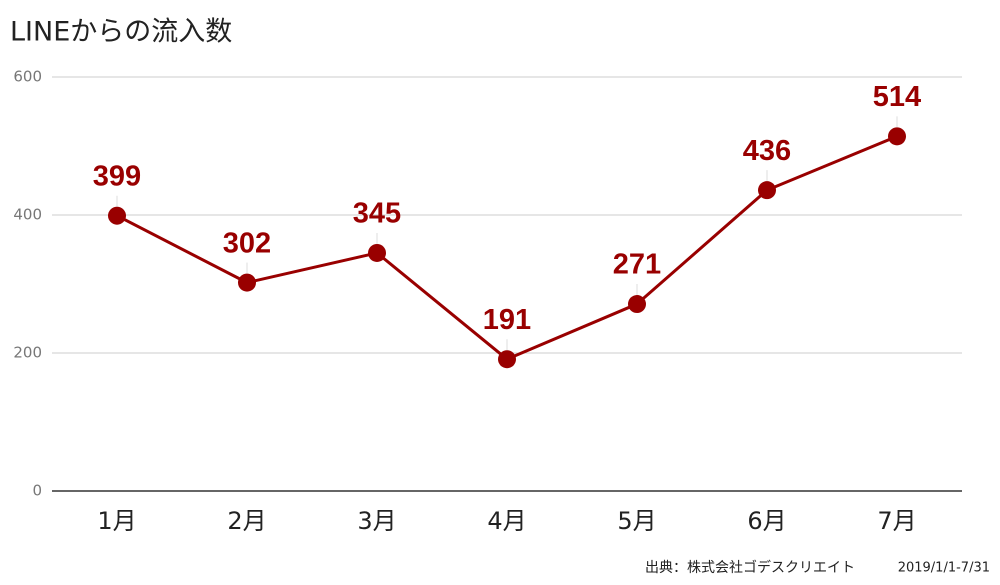 The width and height of the screenshot is (1000, 585). What do you see at coordinates (507, 320) in the screenshot?
I see `data-label: 191` at bounding box center [507, 320].